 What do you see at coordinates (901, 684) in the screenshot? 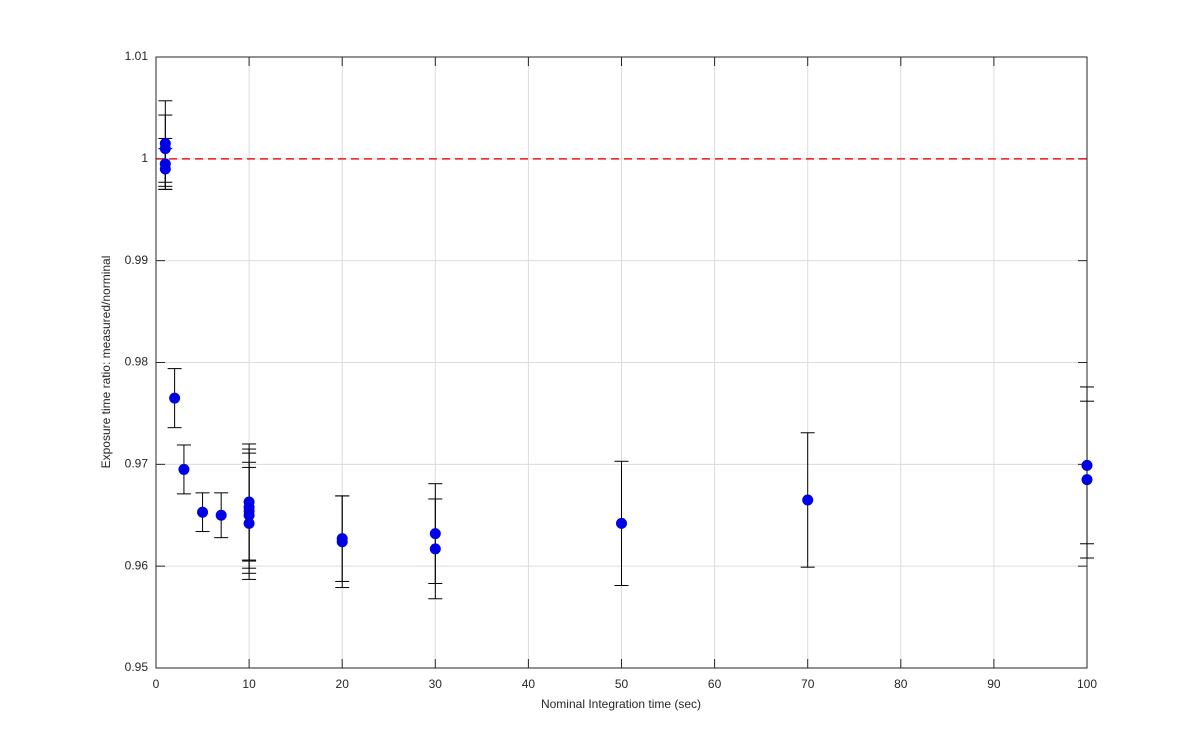
I see `x-tick-label: 80` at bounding box center [901, 684].